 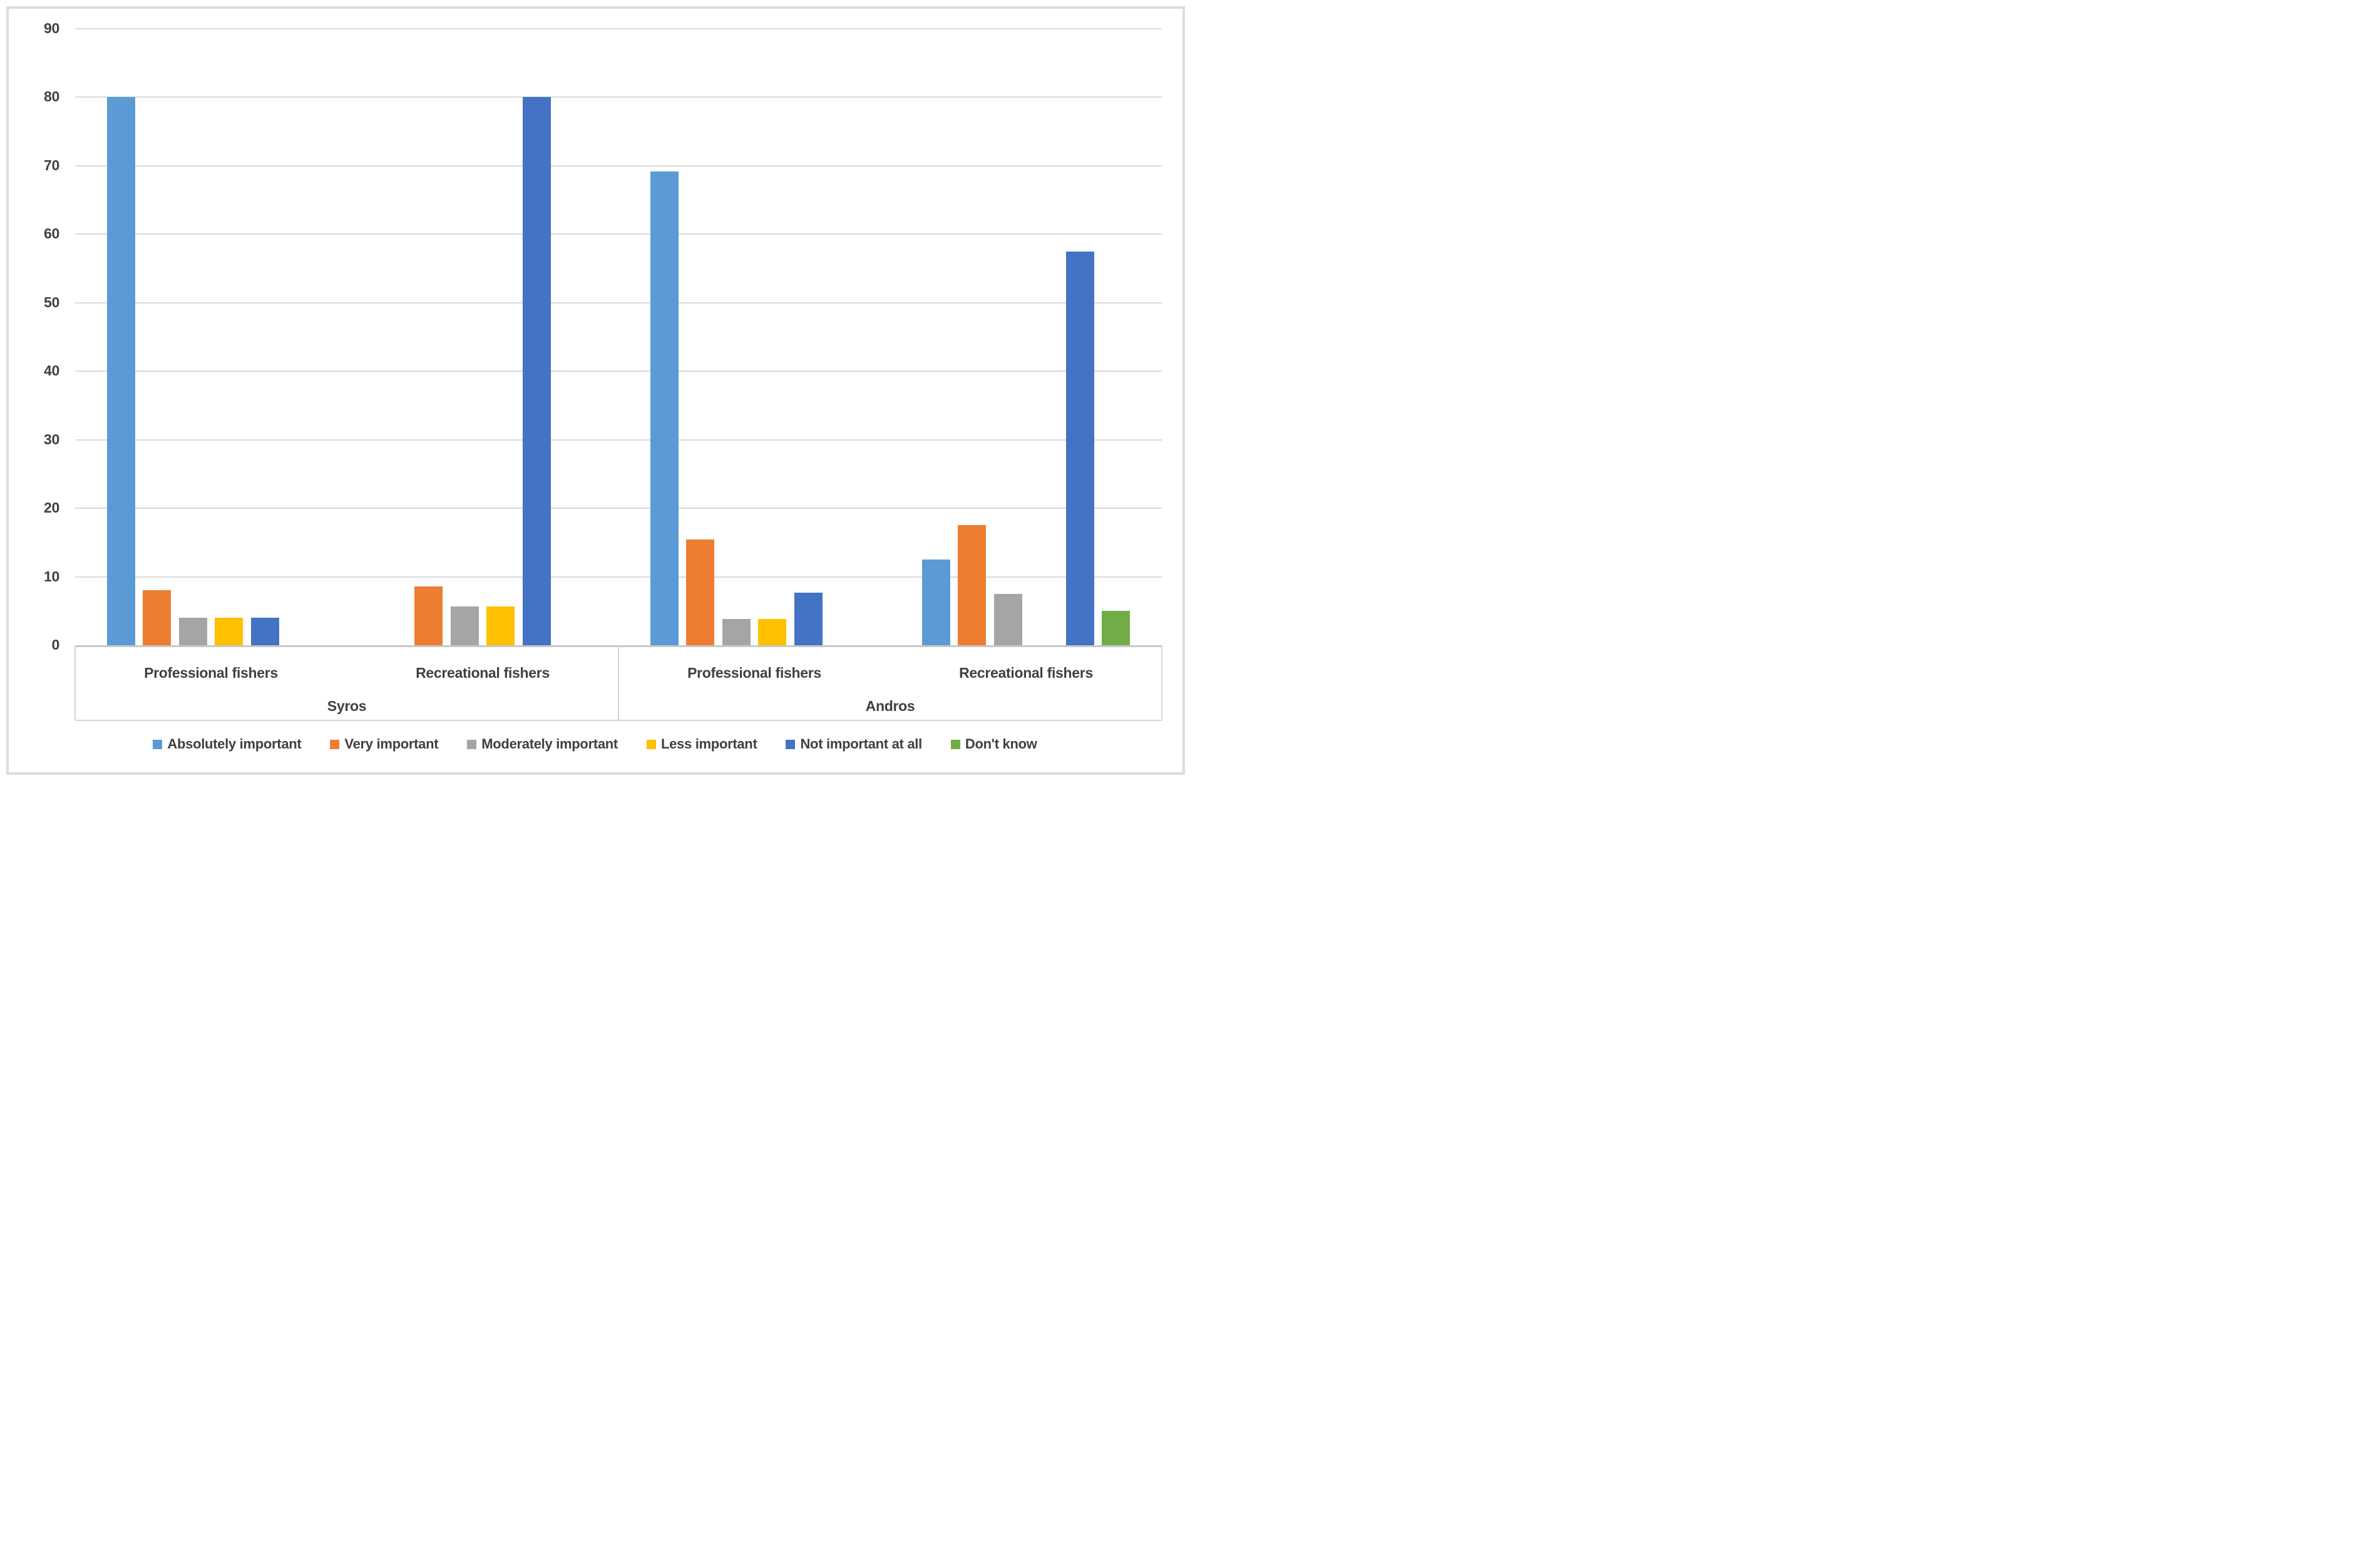 I want to click on bar-very-important-group4, so click(x=973, y=585).